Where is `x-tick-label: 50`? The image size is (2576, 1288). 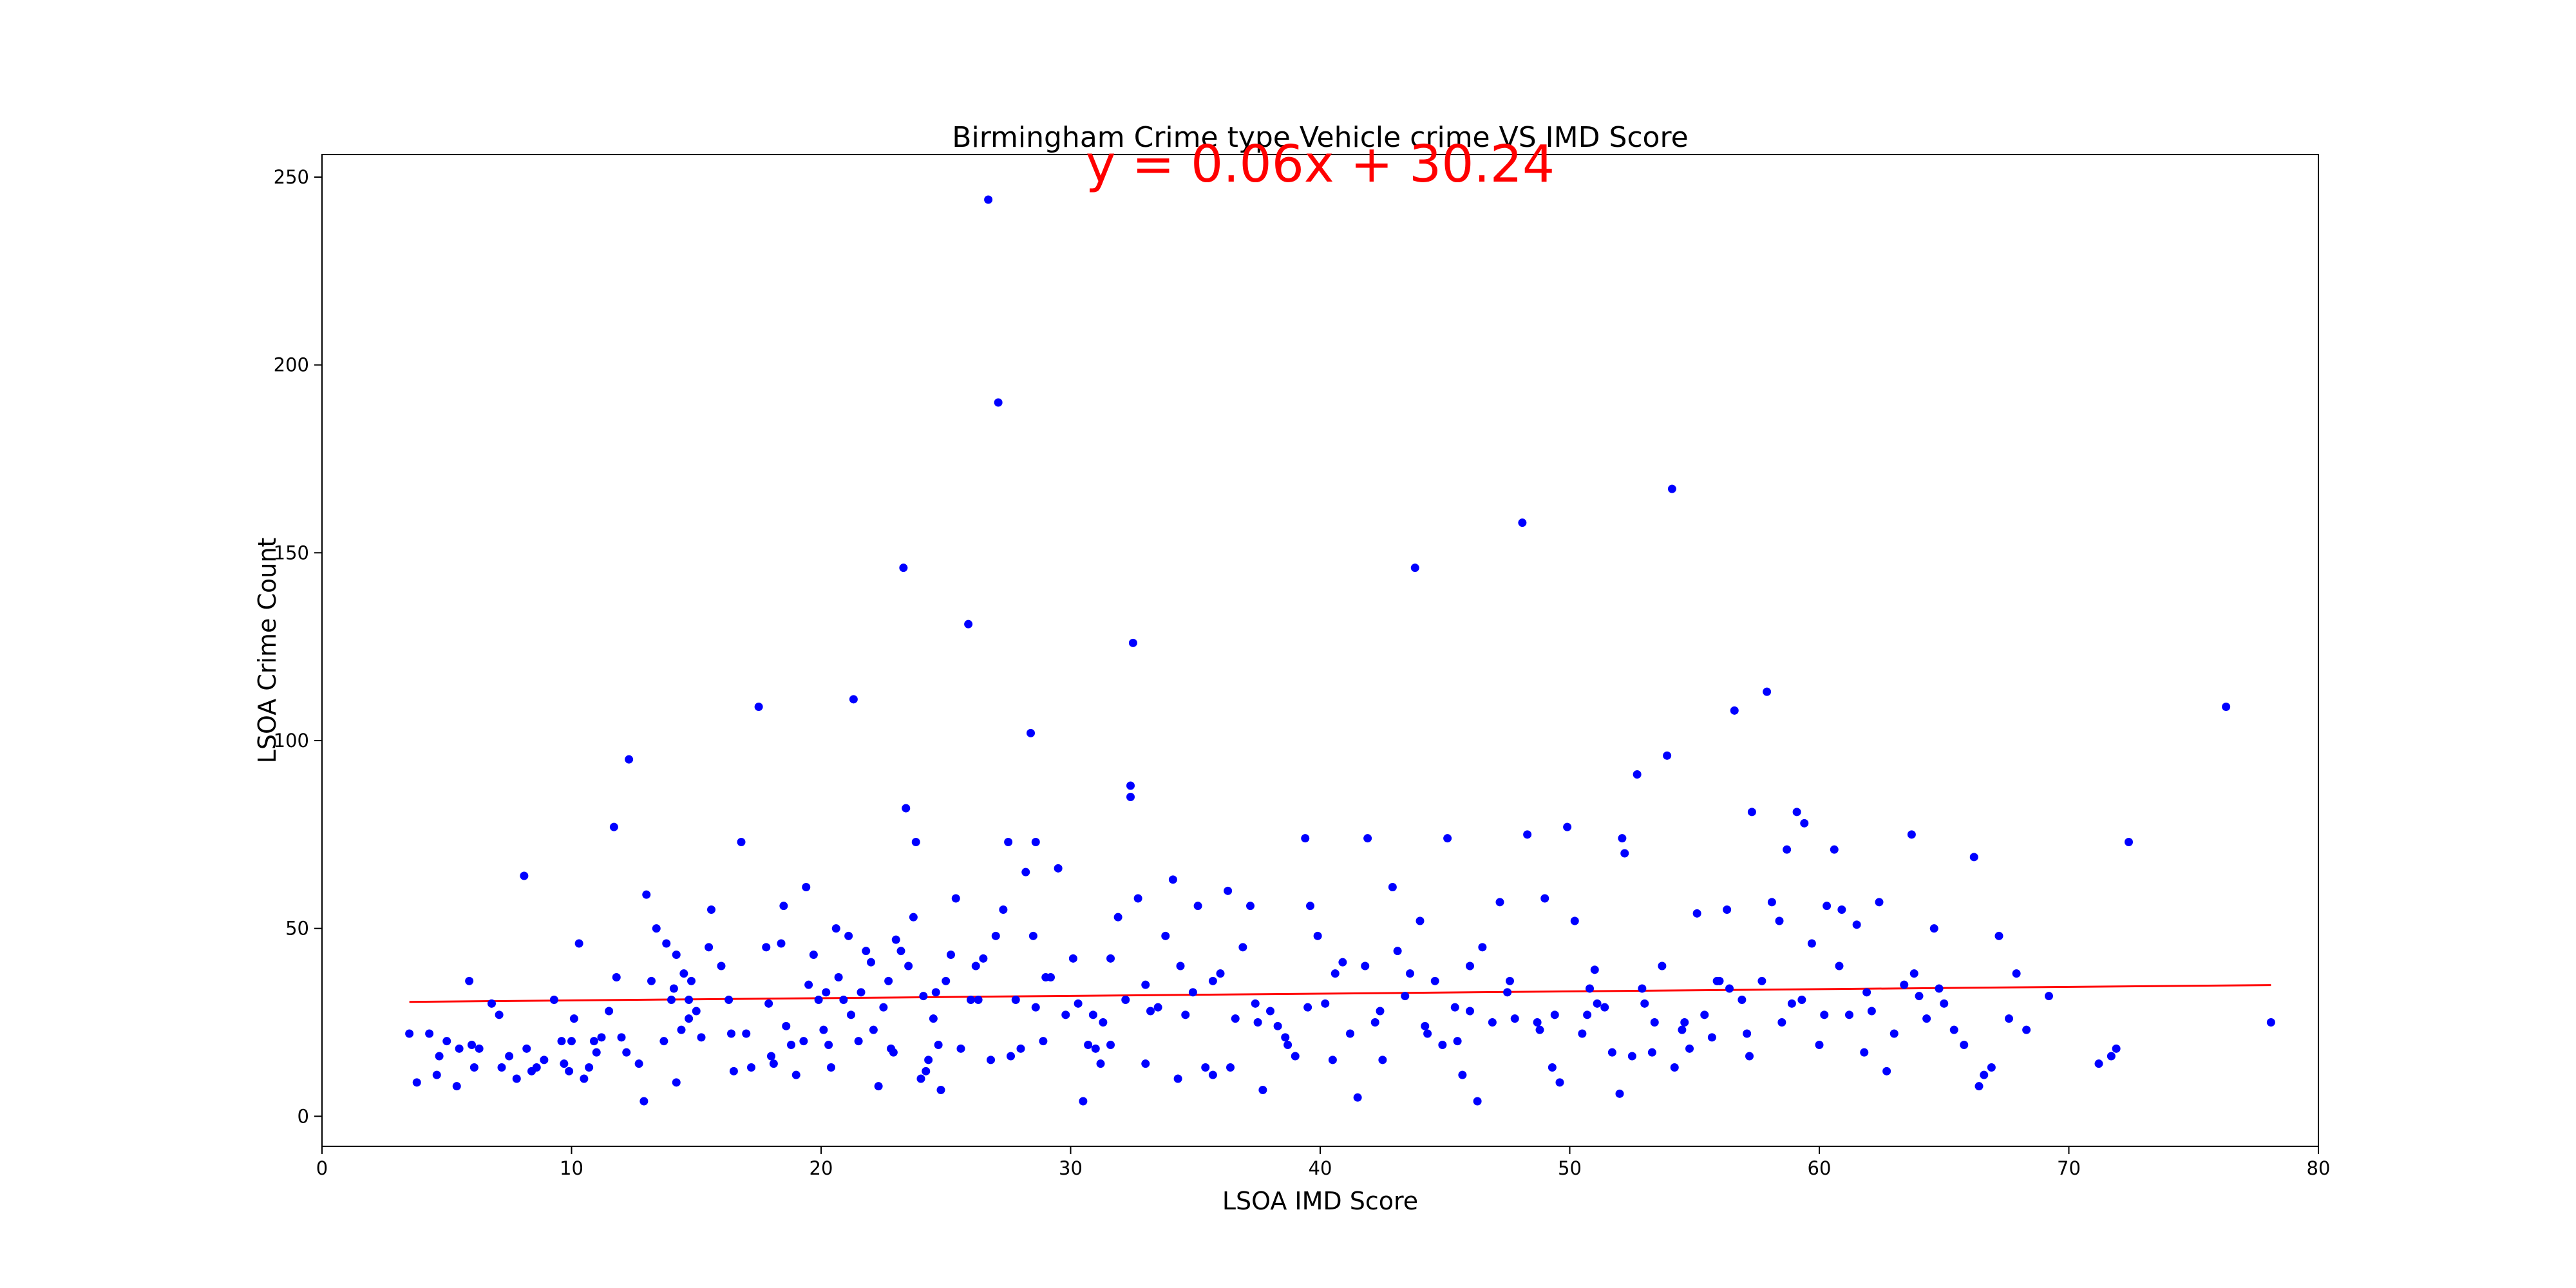 x-tick-label: 50 is located at coordinates (1570, 1168).